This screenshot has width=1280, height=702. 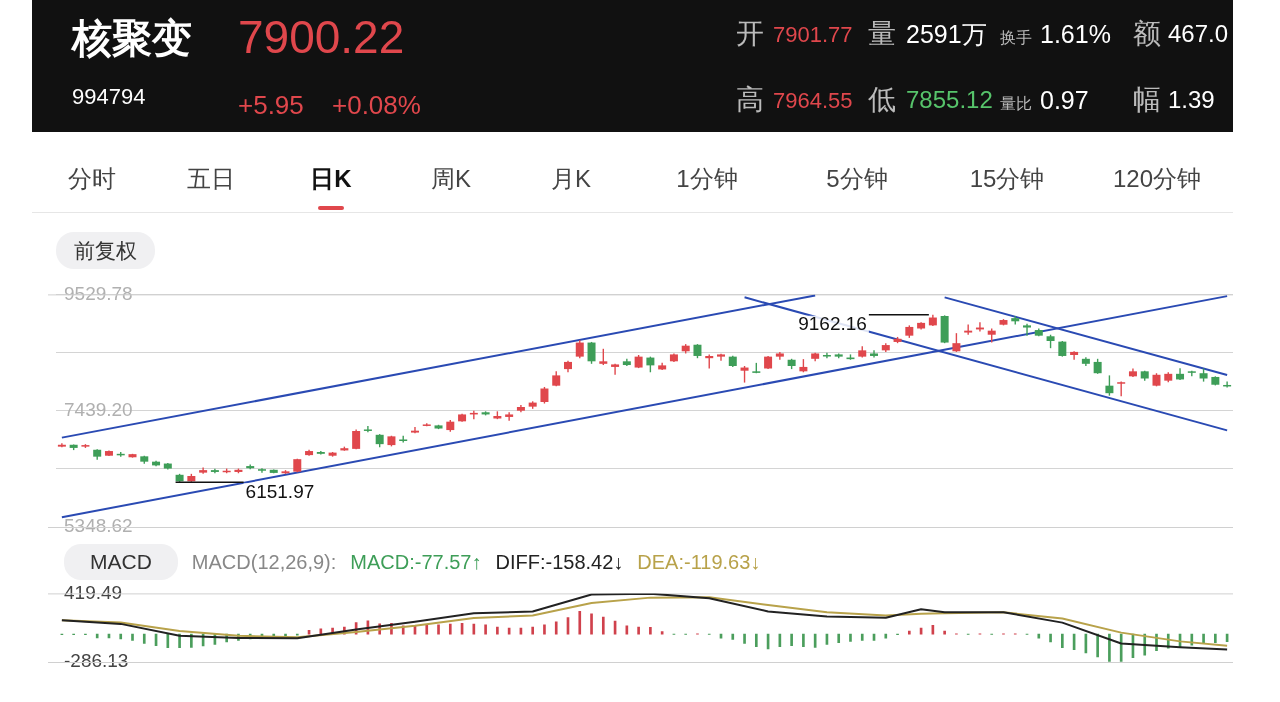 I want to click on text: 前复权, so click(x=105, y=250).